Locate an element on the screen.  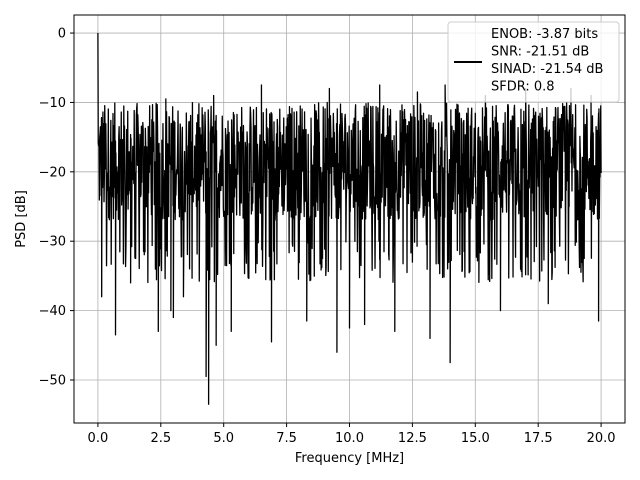
x-tick-label: 10.0 is located at coordinates (349, 438).